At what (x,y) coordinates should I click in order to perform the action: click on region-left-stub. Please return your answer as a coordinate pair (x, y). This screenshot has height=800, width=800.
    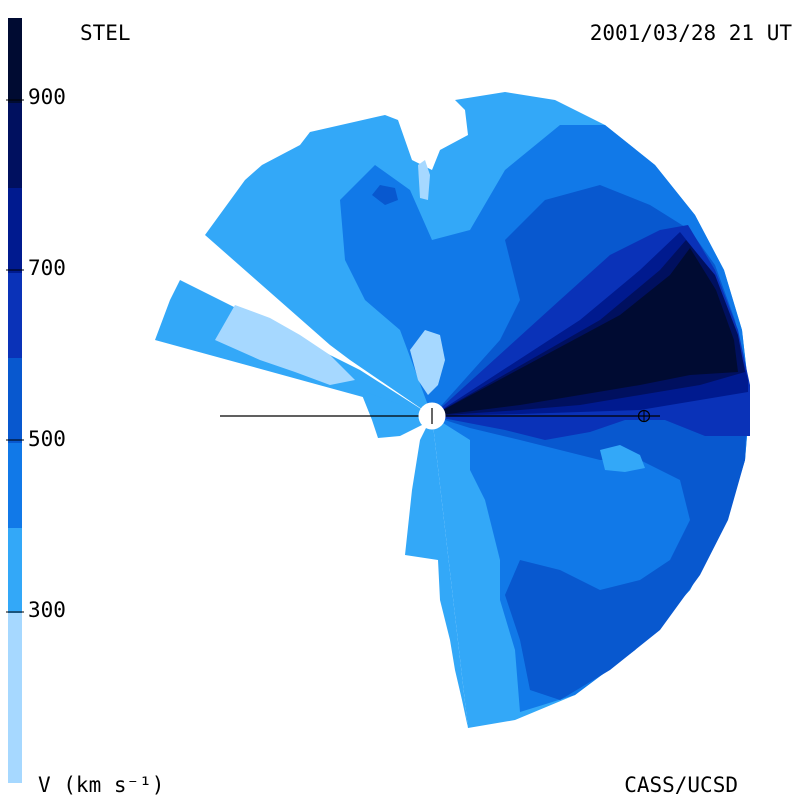
    Looking at the image, I should click on (396, 414).